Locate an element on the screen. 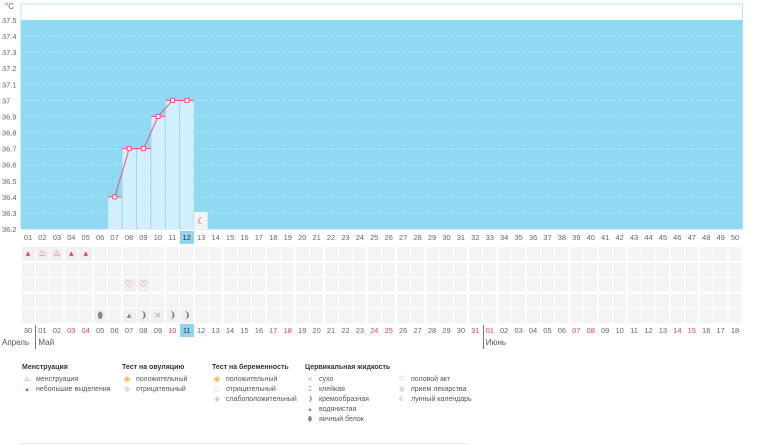  cycle-day-label: 12 is located at coordinates (186, 237).